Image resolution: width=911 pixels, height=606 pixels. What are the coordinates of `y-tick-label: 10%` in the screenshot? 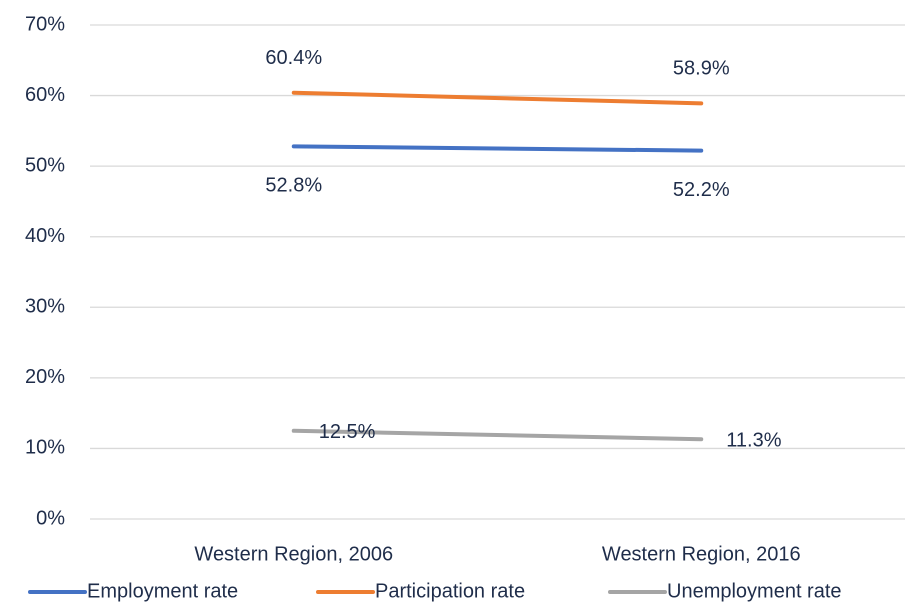 It's located at (45, 448).